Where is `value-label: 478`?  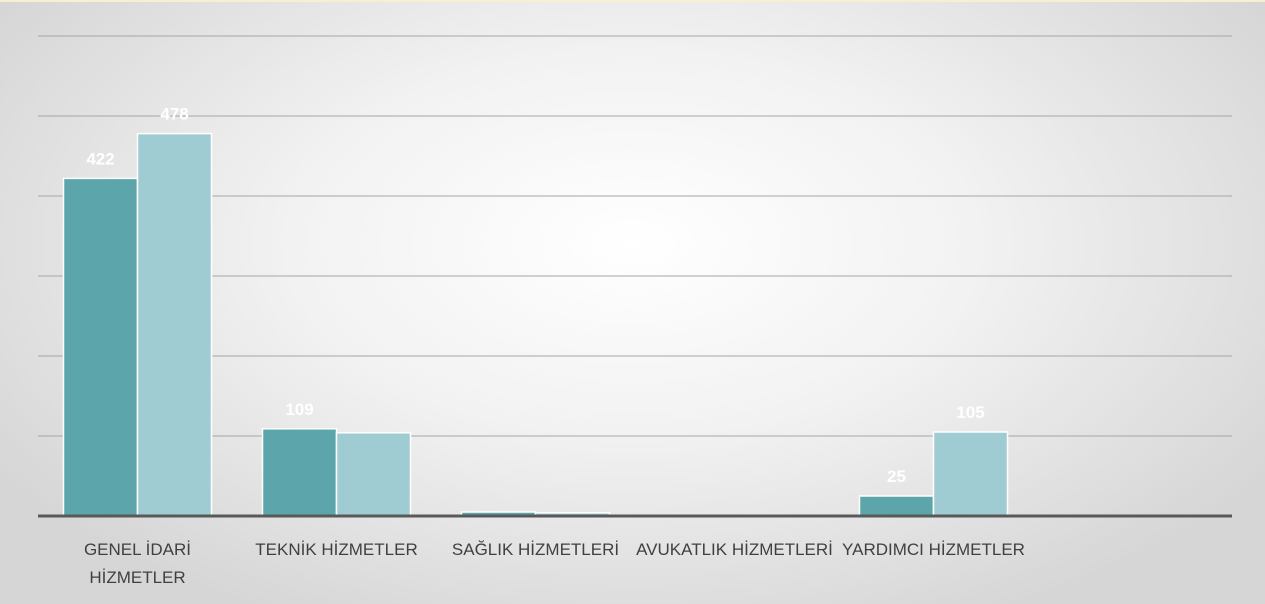
value-label: 478 is located at coordinates (174, 114).